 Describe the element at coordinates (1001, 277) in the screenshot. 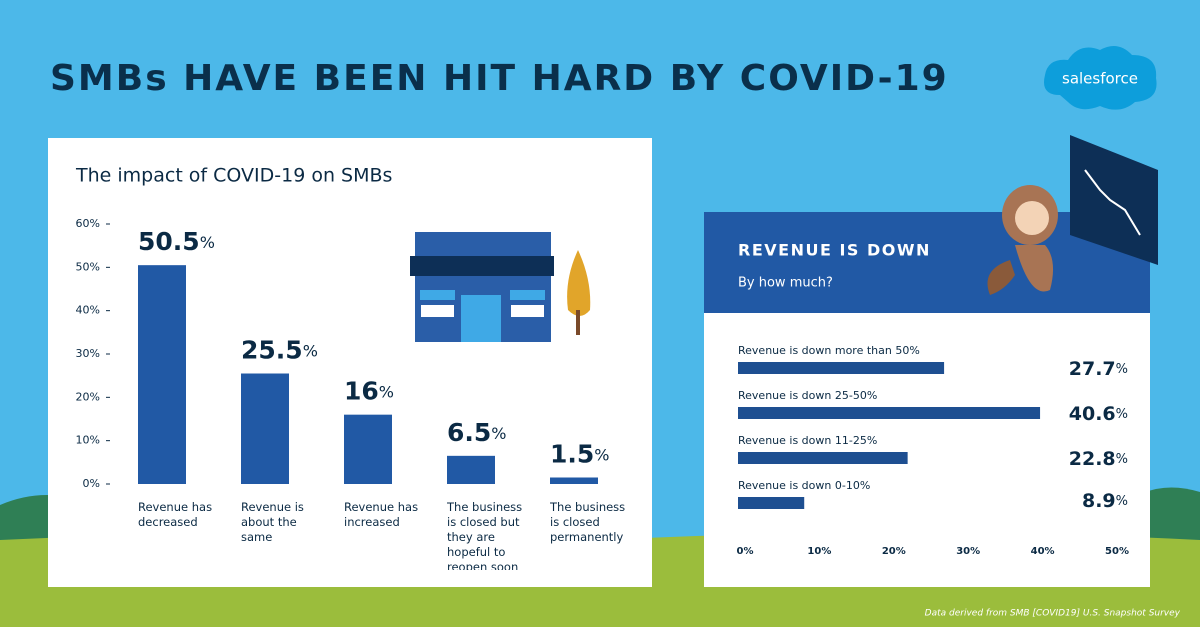

I see `mascot-tail` at that location.